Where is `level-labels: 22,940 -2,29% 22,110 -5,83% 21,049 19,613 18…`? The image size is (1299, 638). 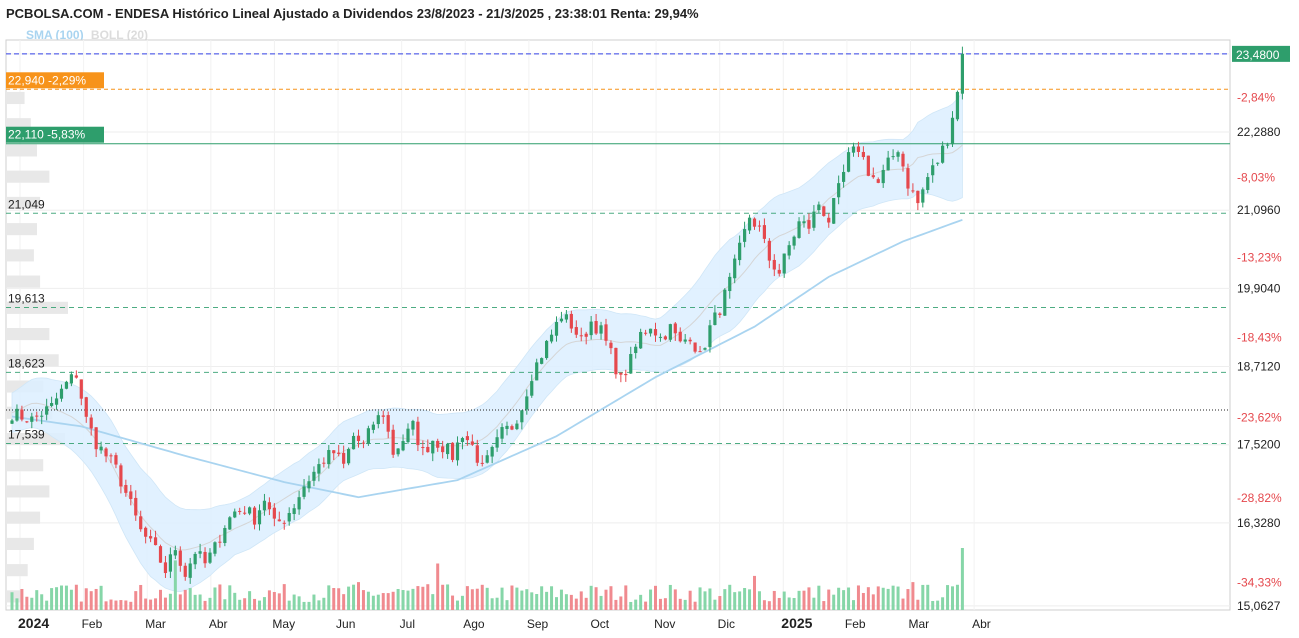
level-labels: 22,940 -2,29% 22,110 -5,83% 21,049 19,613 18… is located at coordinates (55, 256).